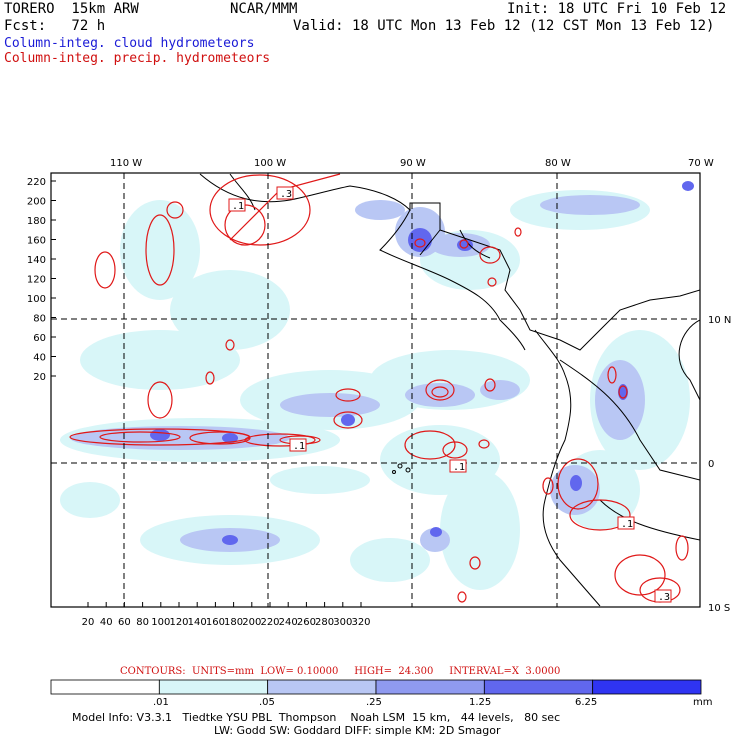 Image resolution: width=740 pixels, height=740 pixels. What do you see at coordinates (324, 622) in the screenshot?
I see `x-tick-label: 280` at bounding box center [324, 622].